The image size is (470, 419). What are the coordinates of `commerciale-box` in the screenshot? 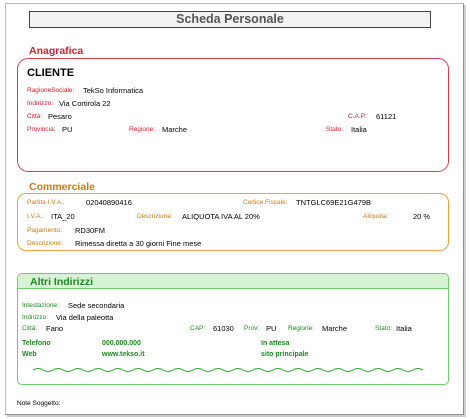 It's located at (233, 222).